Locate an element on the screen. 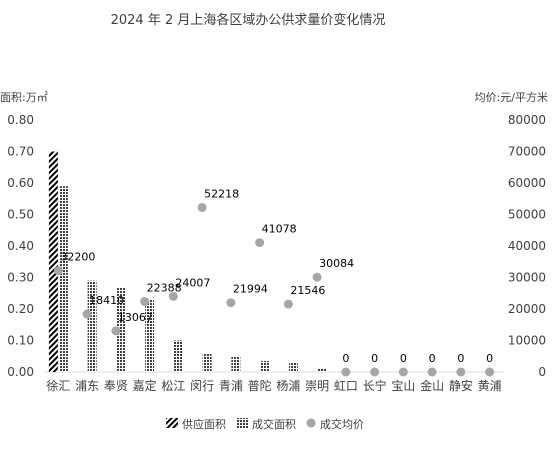 The height and width of the screenshot is (450, 552). chart-title: 2024 年 2 月上海各区域办公供求量价变化情况 is located at coordinates (248, 20).